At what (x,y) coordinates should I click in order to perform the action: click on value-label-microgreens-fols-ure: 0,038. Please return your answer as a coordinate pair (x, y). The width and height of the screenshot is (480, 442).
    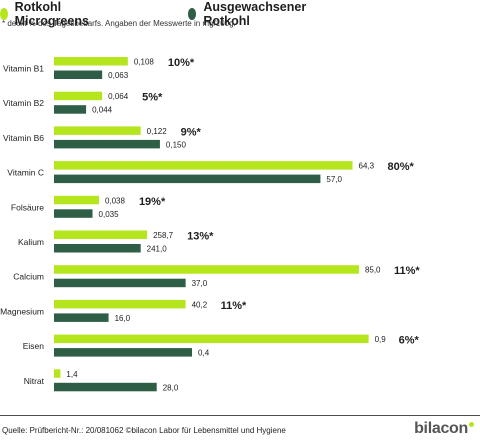
    Looking at the image, I should click on (115, 200).